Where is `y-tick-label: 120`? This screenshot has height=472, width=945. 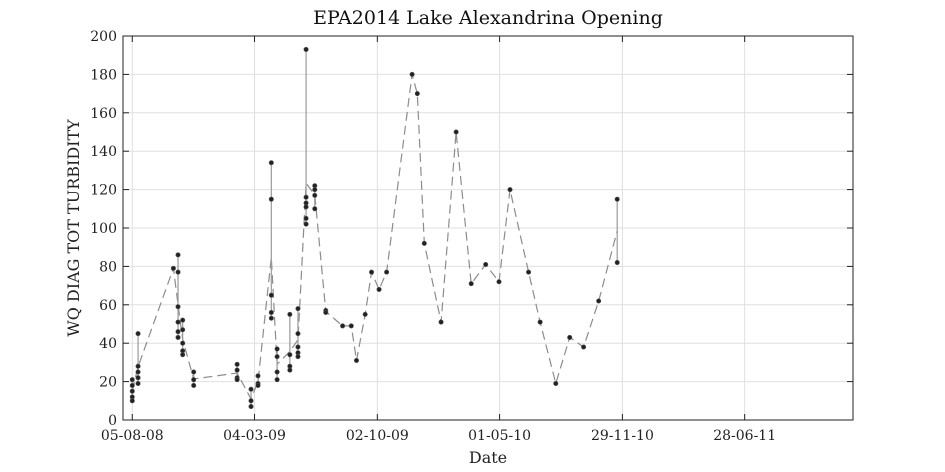 y-tick-label: 120 is located at coordinates (103, 191).